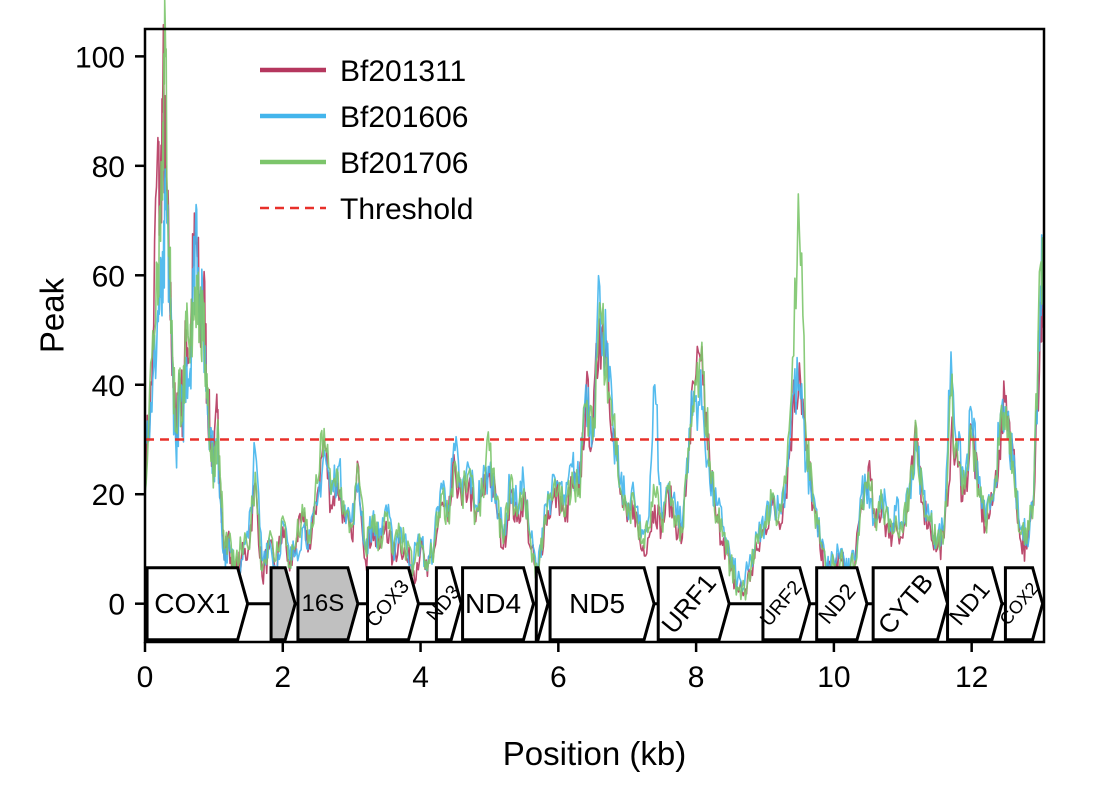 The image size is (1104, 796). I want to click on y-axis-title: Peak, so click(52, 315).